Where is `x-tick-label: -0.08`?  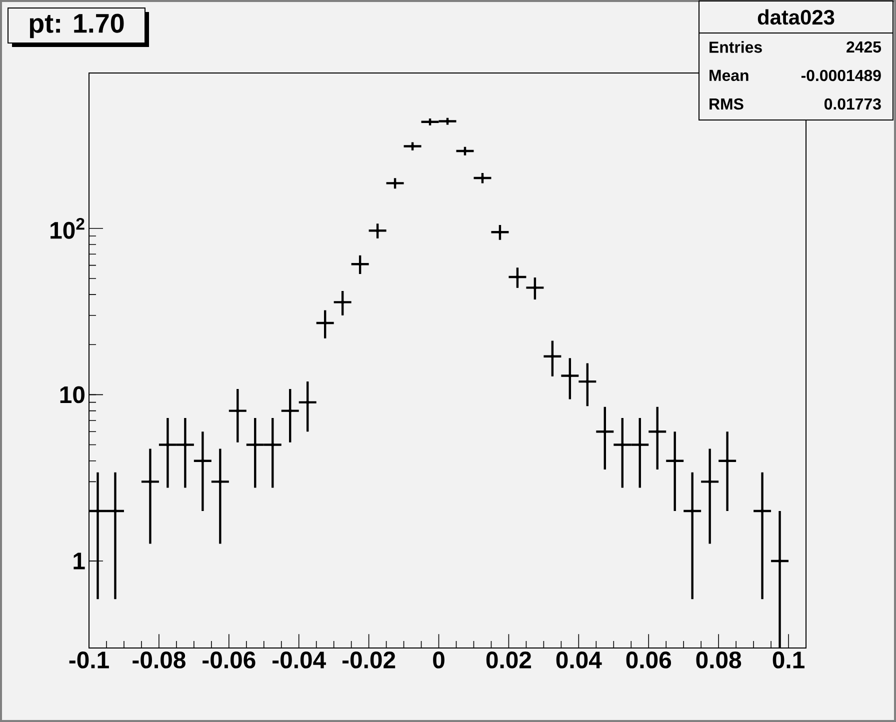 x-tick-label: -0.08 is located at coordinates (159, 660).